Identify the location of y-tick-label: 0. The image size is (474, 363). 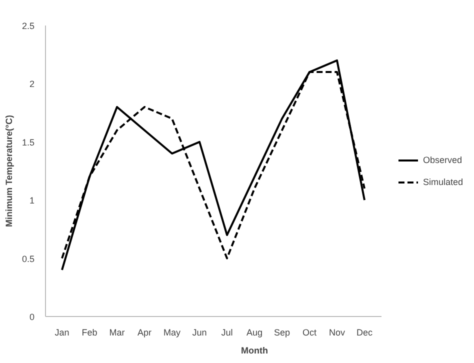
(32, 317).